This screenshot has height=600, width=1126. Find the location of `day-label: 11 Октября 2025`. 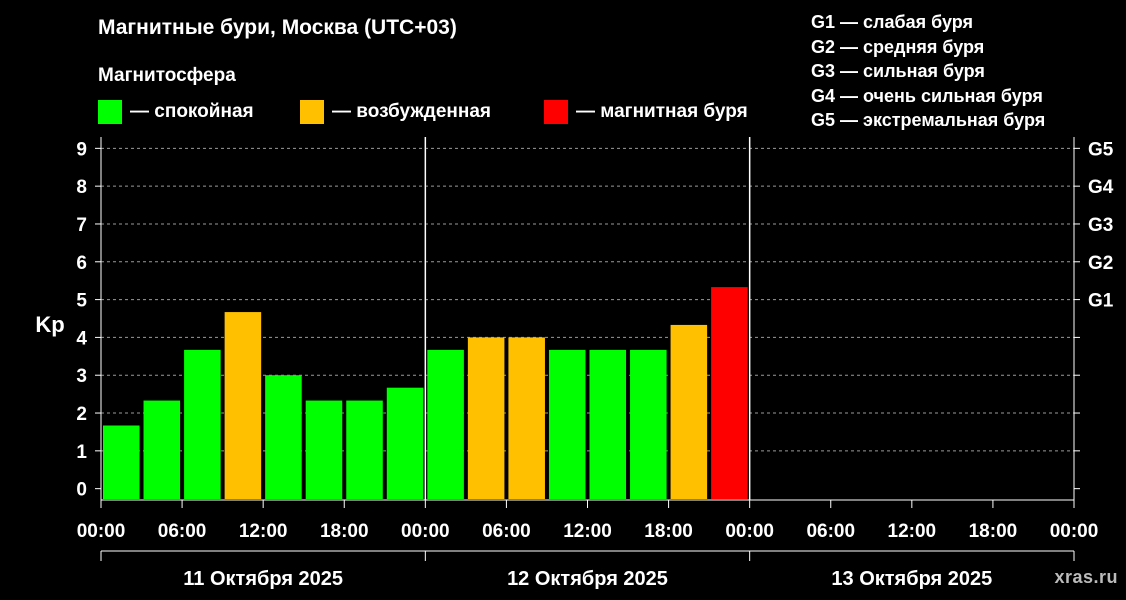

day-label: 11 Октября 2025 is located at coordinates (263, 579).